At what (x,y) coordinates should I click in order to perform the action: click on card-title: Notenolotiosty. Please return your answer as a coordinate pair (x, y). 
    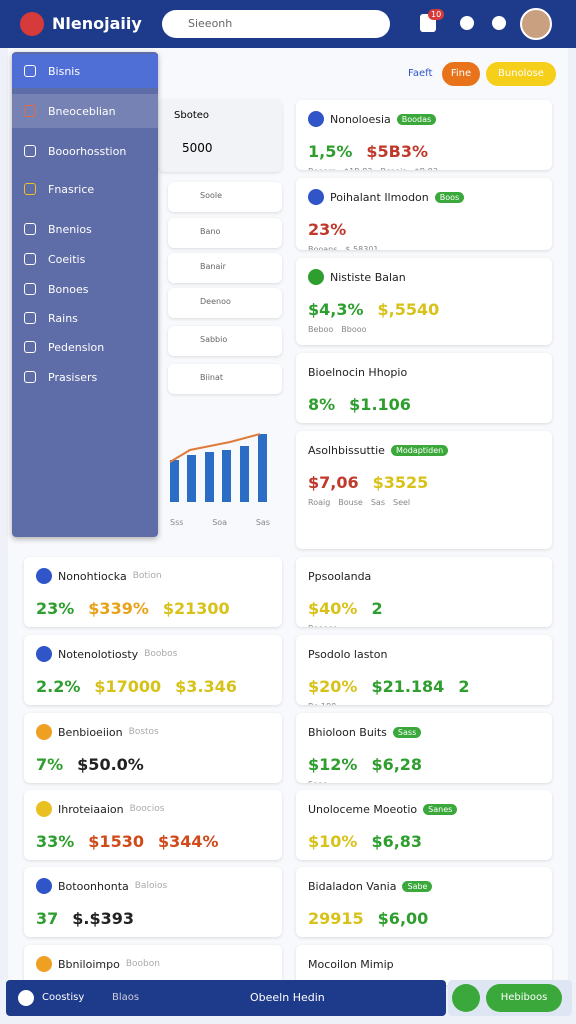
    Looking at the image, I should click on (98, 654).